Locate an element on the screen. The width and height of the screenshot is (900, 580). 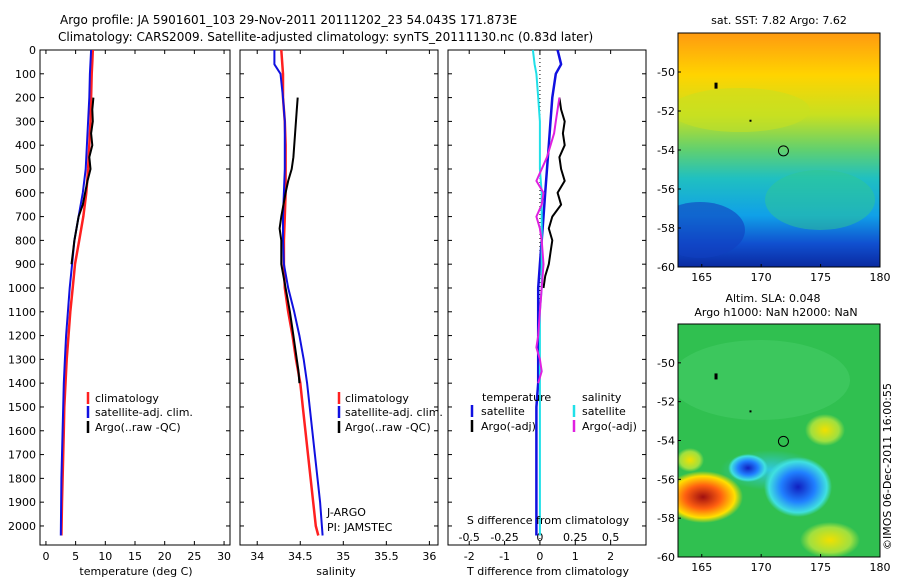
x-tick-label: 1 is located at coordinates (575, 556).